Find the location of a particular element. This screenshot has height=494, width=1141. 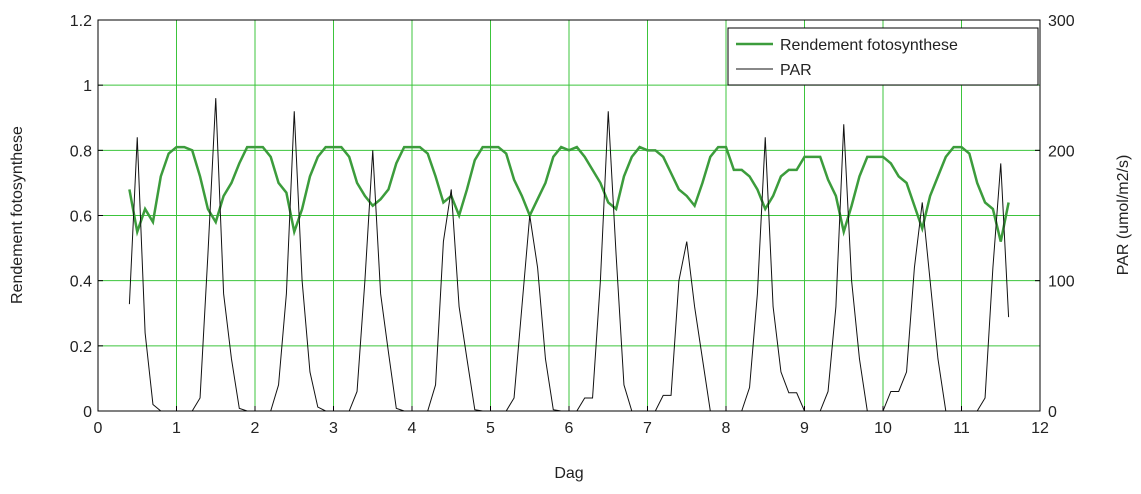

y-tick-label: 0.4 is located at coordinates (81, 282).